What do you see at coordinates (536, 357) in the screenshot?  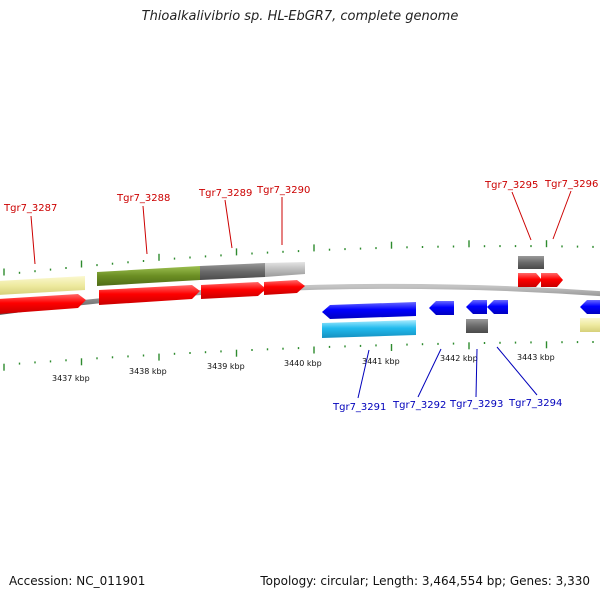 I see `kbp-label: 3443 kbp` at bounding box center [536, 357].